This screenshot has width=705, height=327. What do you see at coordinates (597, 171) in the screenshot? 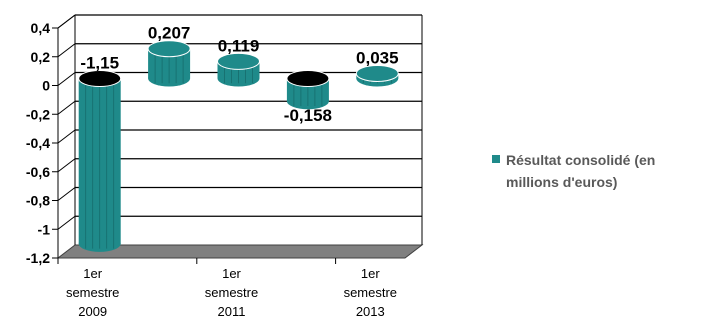
I see `legend: Résultat consolidé (en millions d'euros)` at bounding box center [597, 171].